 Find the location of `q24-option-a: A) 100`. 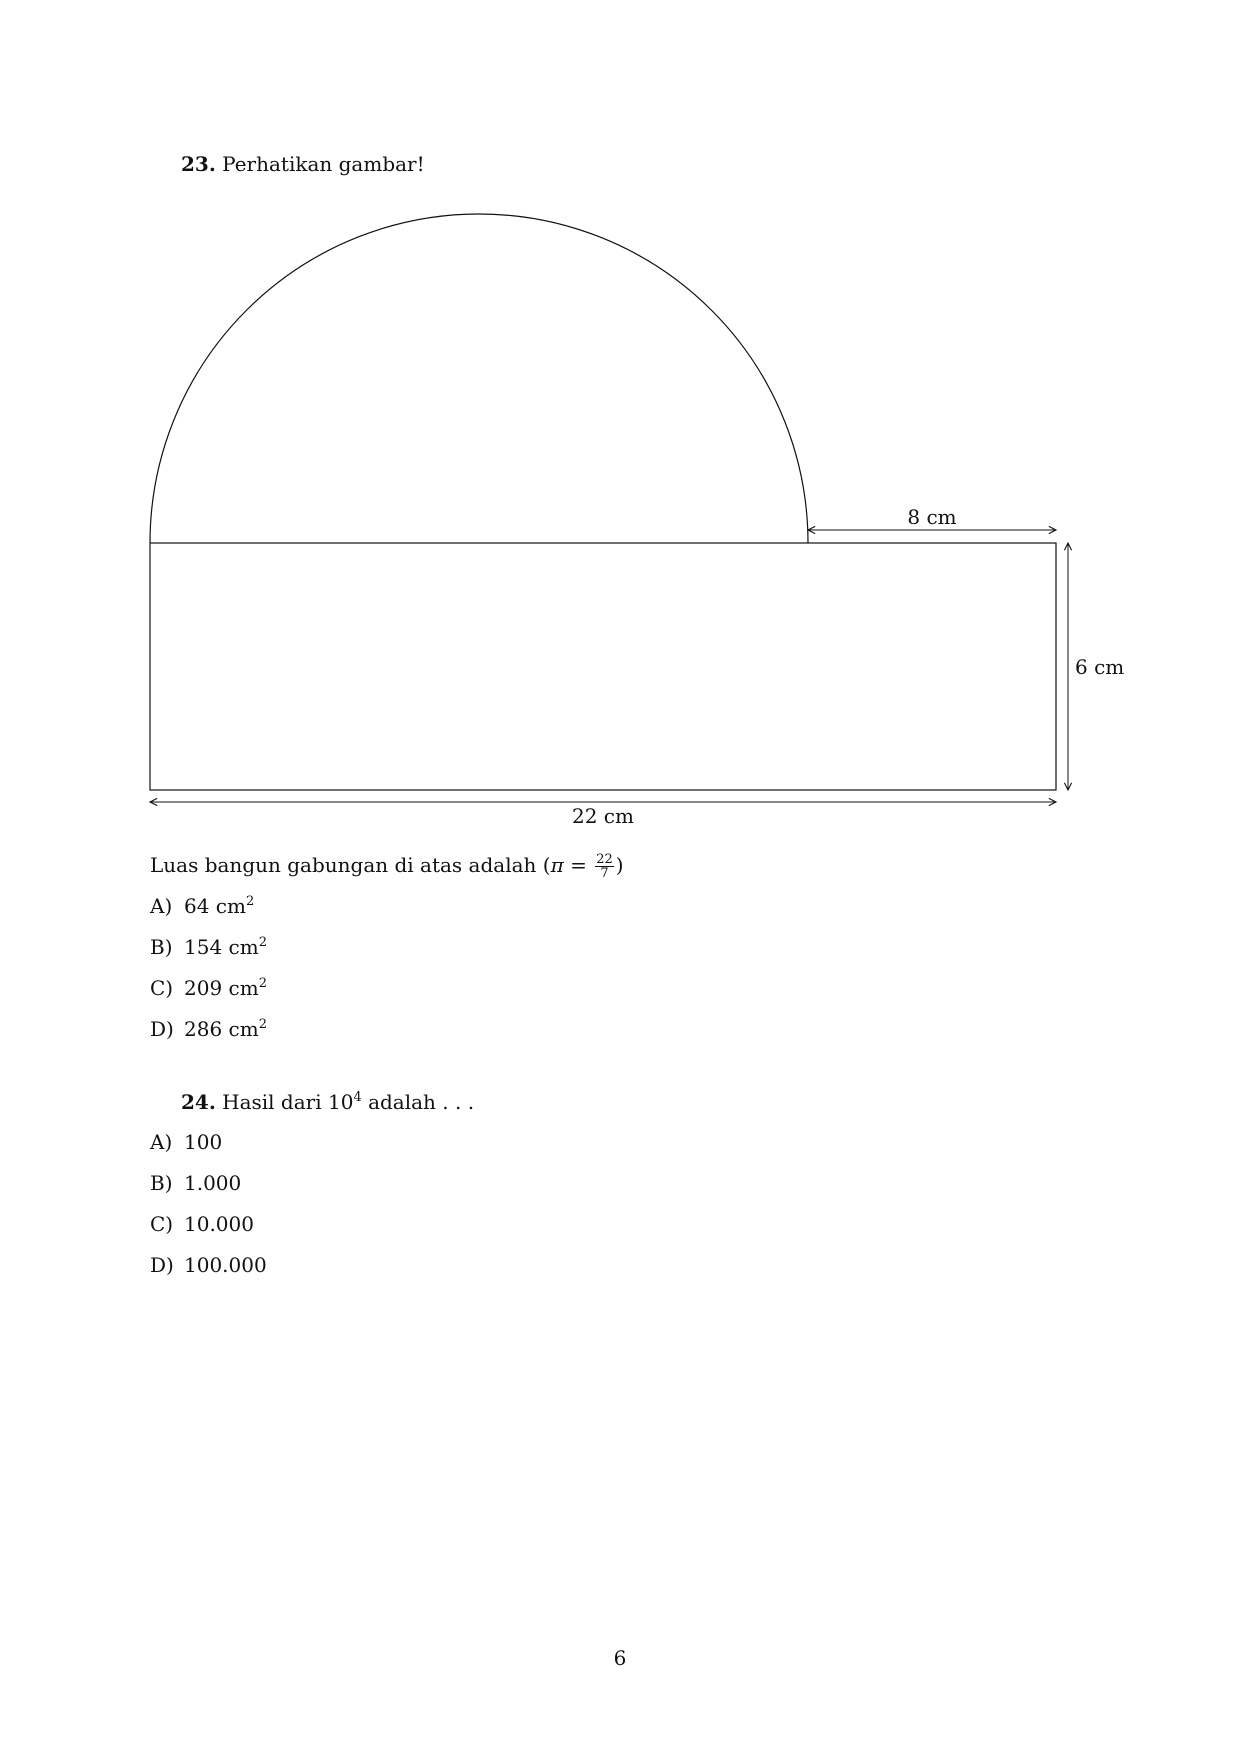

q24-option-a: A) 100 is located at coordinates (186, 1142).